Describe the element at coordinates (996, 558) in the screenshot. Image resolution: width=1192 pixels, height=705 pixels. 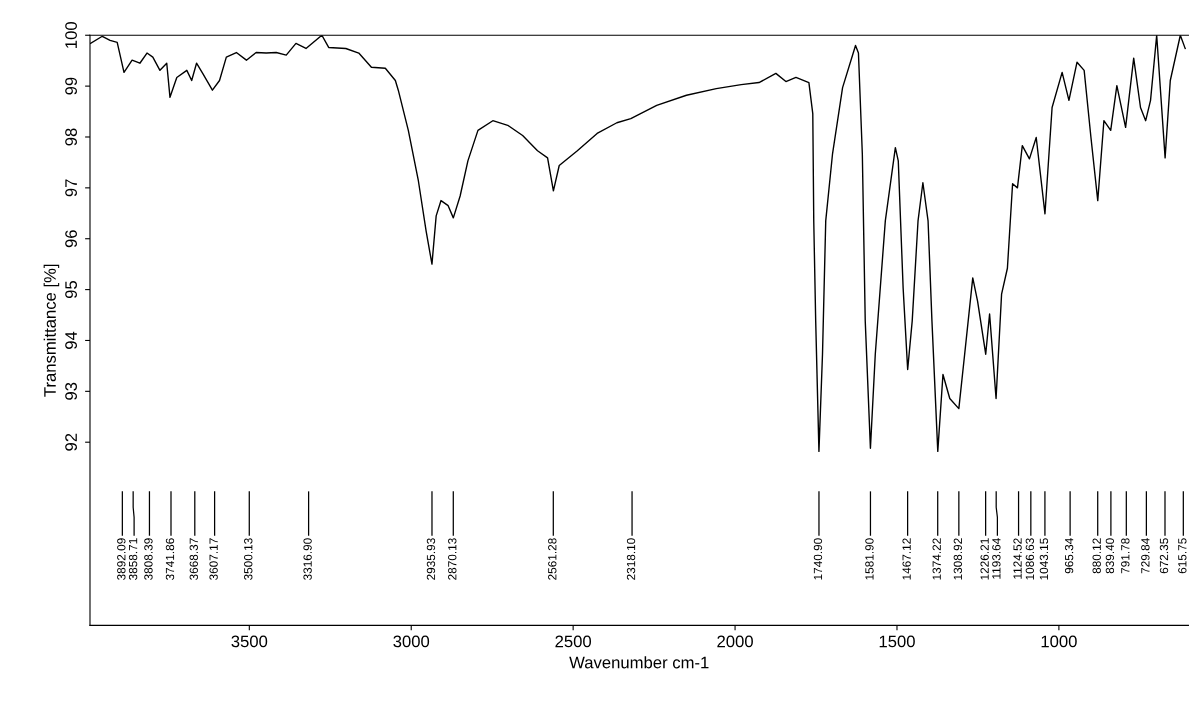
I see `ref-line-label: 1193.64` at that location.